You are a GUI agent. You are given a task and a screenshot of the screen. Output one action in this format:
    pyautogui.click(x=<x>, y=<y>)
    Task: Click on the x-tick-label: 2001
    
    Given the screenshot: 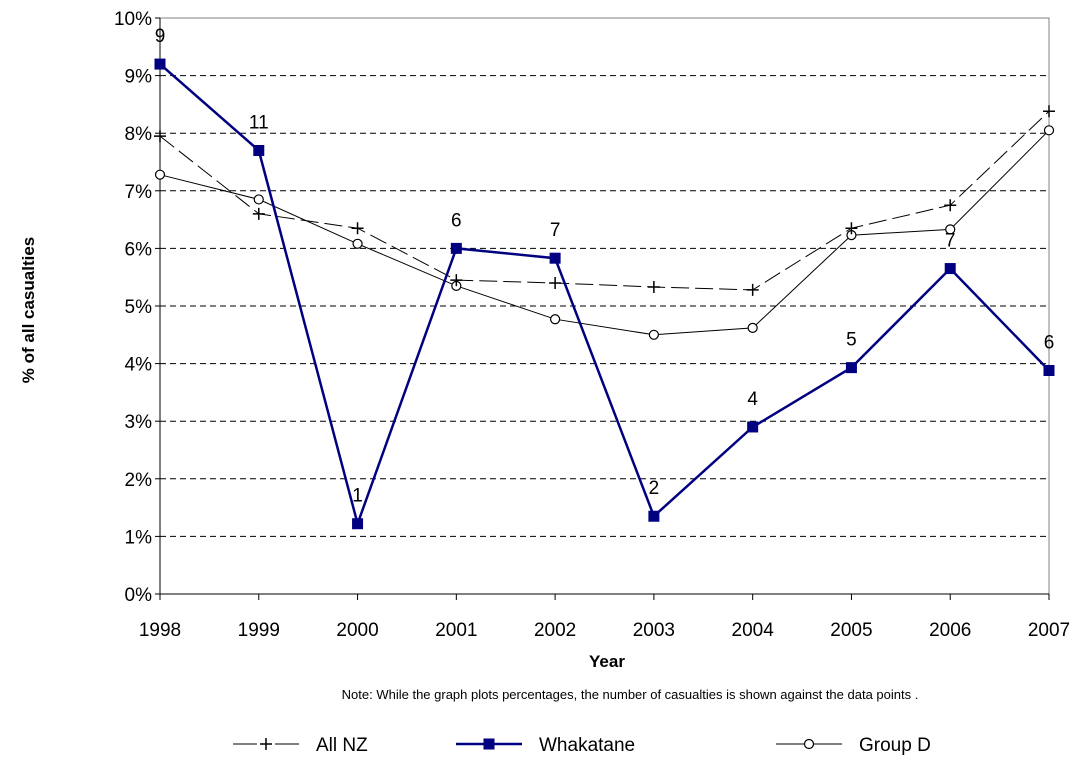 What is the action you would take?
    pyautogui.click(x=456, y=630)
    